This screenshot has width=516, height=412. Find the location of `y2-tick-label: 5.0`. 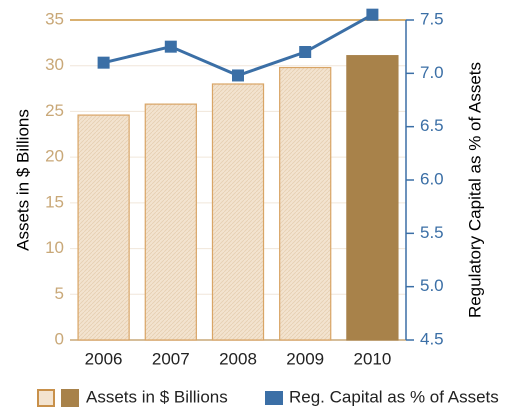

y2-tick-label: 5.0 is located at coordinates (432, 285).